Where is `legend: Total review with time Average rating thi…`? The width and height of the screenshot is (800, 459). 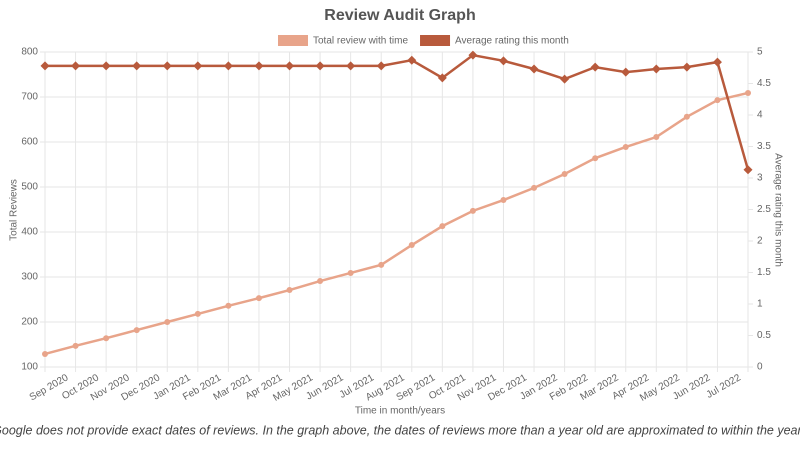 legend: Total review with time Average rating thi… is located at coordinates (423, 41).